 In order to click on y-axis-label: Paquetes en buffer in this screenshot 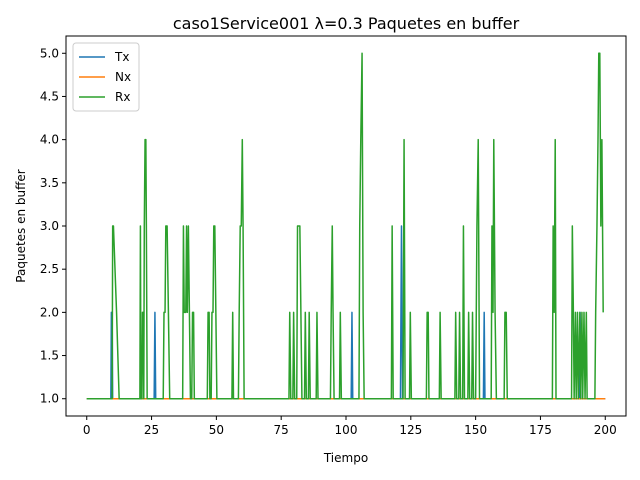, I will do `click(21, 225)`.